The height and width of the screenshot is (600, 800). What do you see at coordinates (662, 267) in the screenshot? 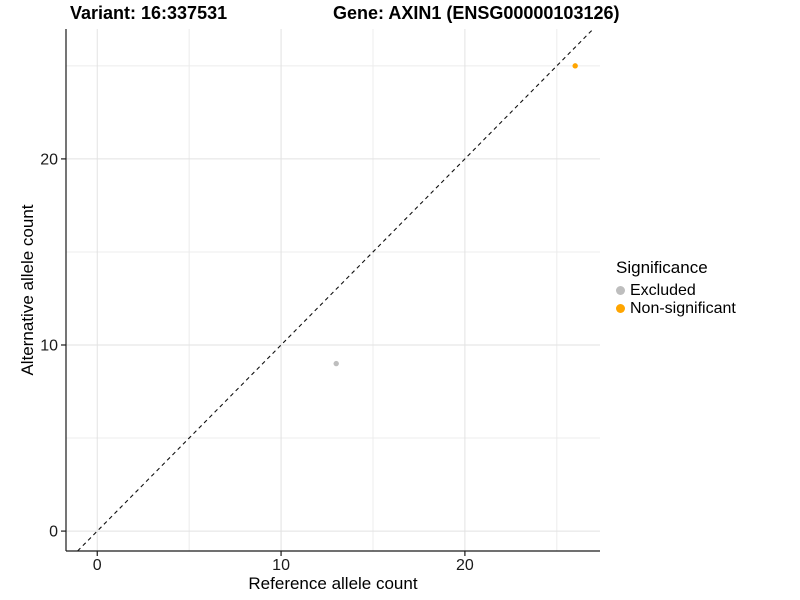
I see `legend-title: Significance` at bounding box center [662, 267].